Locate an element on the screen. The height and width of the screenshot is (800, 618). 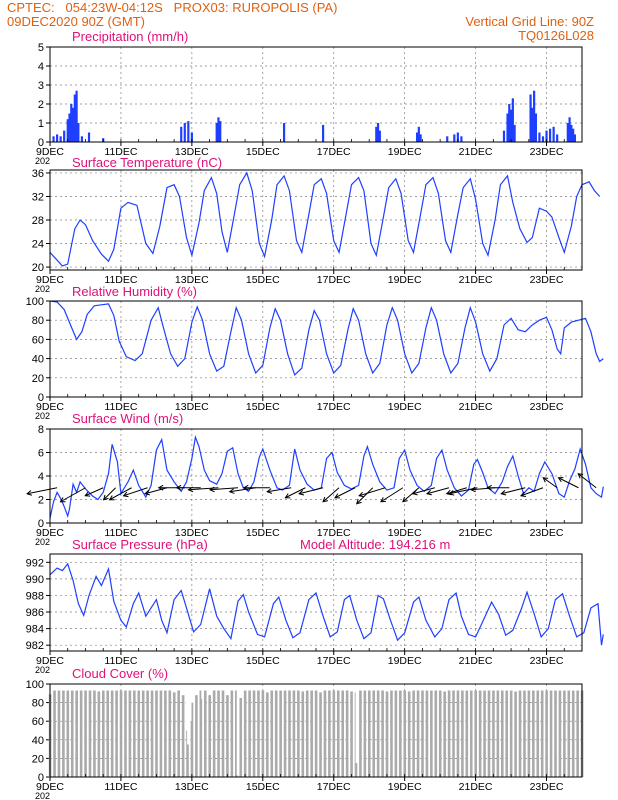
pressure-xtick-label: 19DEC is located at coordinates (405, 661).